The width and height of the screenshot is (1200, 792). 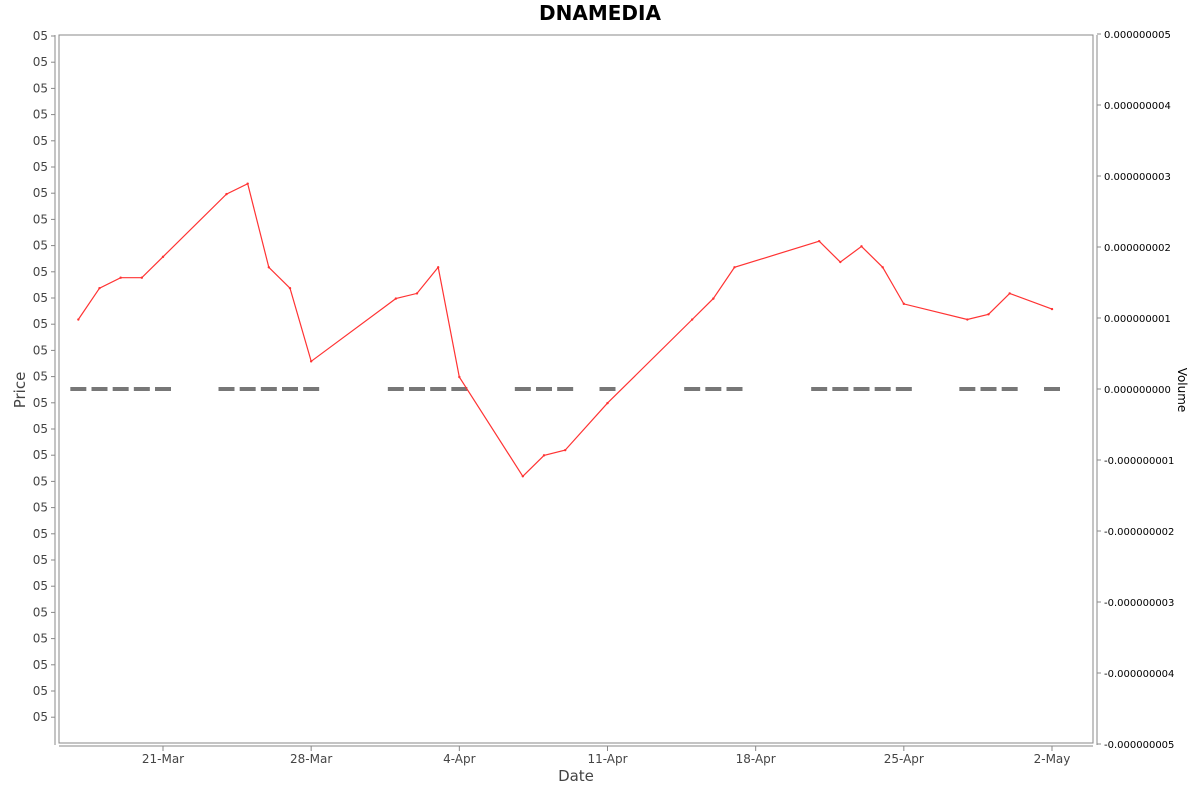 What do you see at coordinates (576, 776) in the screenshot?
I see `x-axis-label: Date` at bounding box center [576, 776].